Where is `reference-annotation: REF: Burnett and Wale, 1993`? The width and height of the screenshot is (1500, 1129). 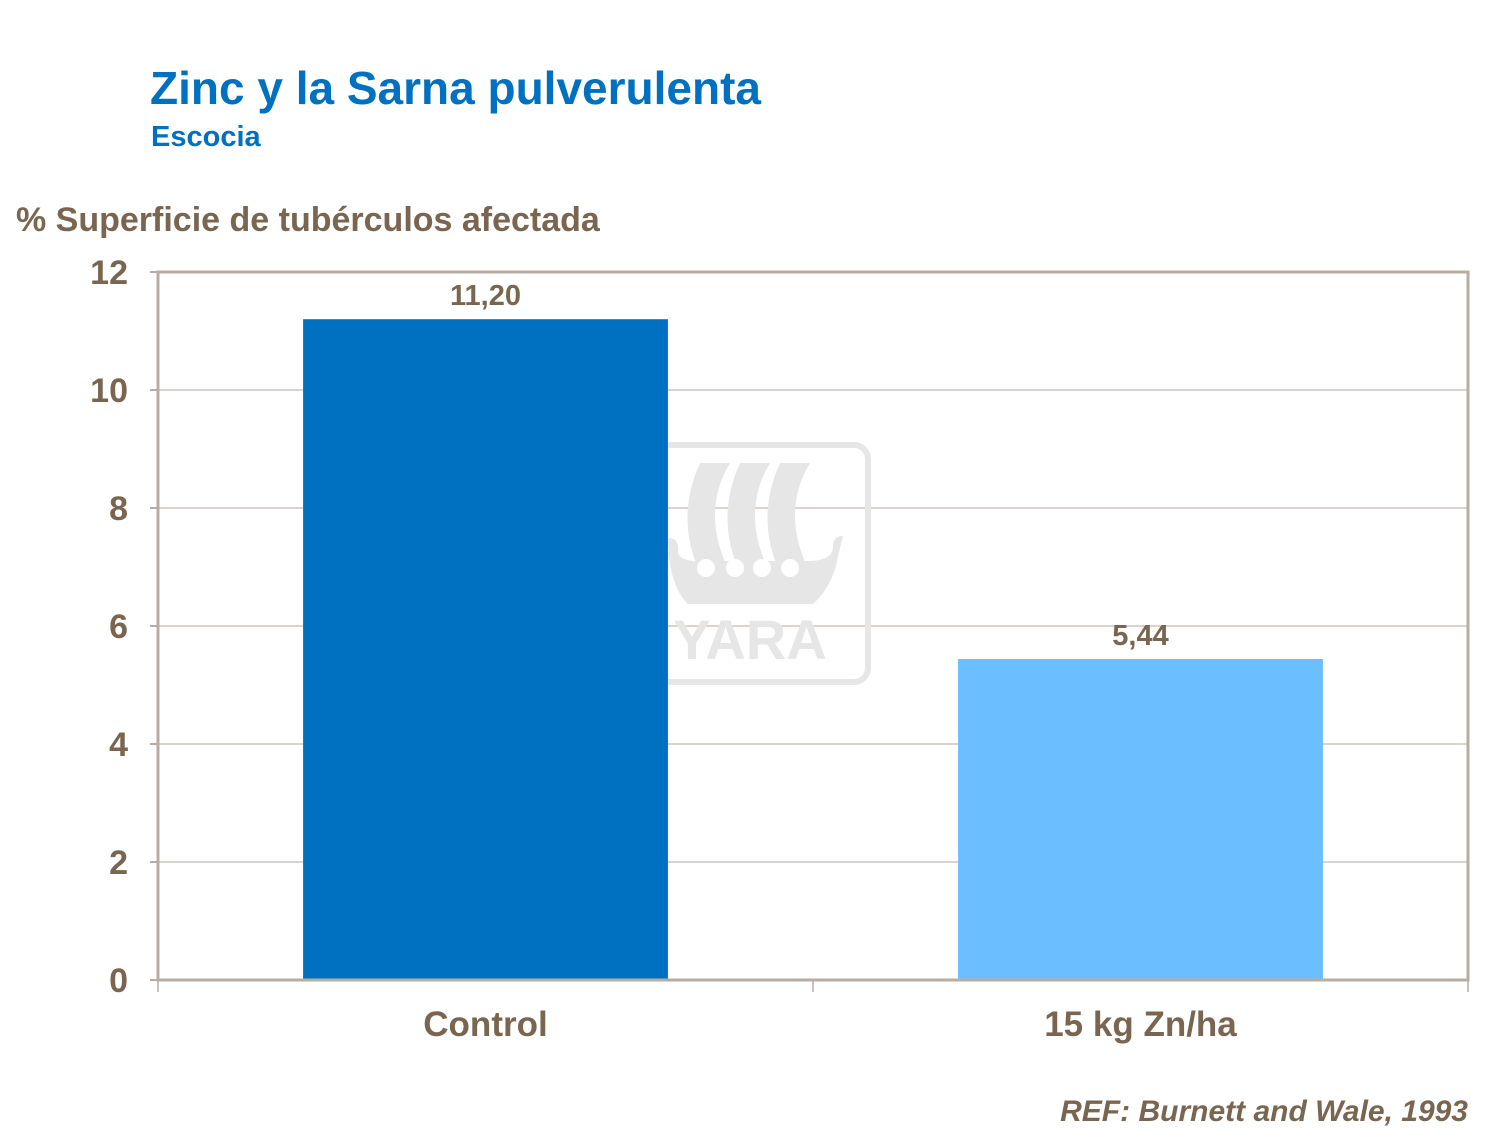 reference-annotation: REF: Burnett and Wale, 1993 is located at coordinates (1264, 1111).